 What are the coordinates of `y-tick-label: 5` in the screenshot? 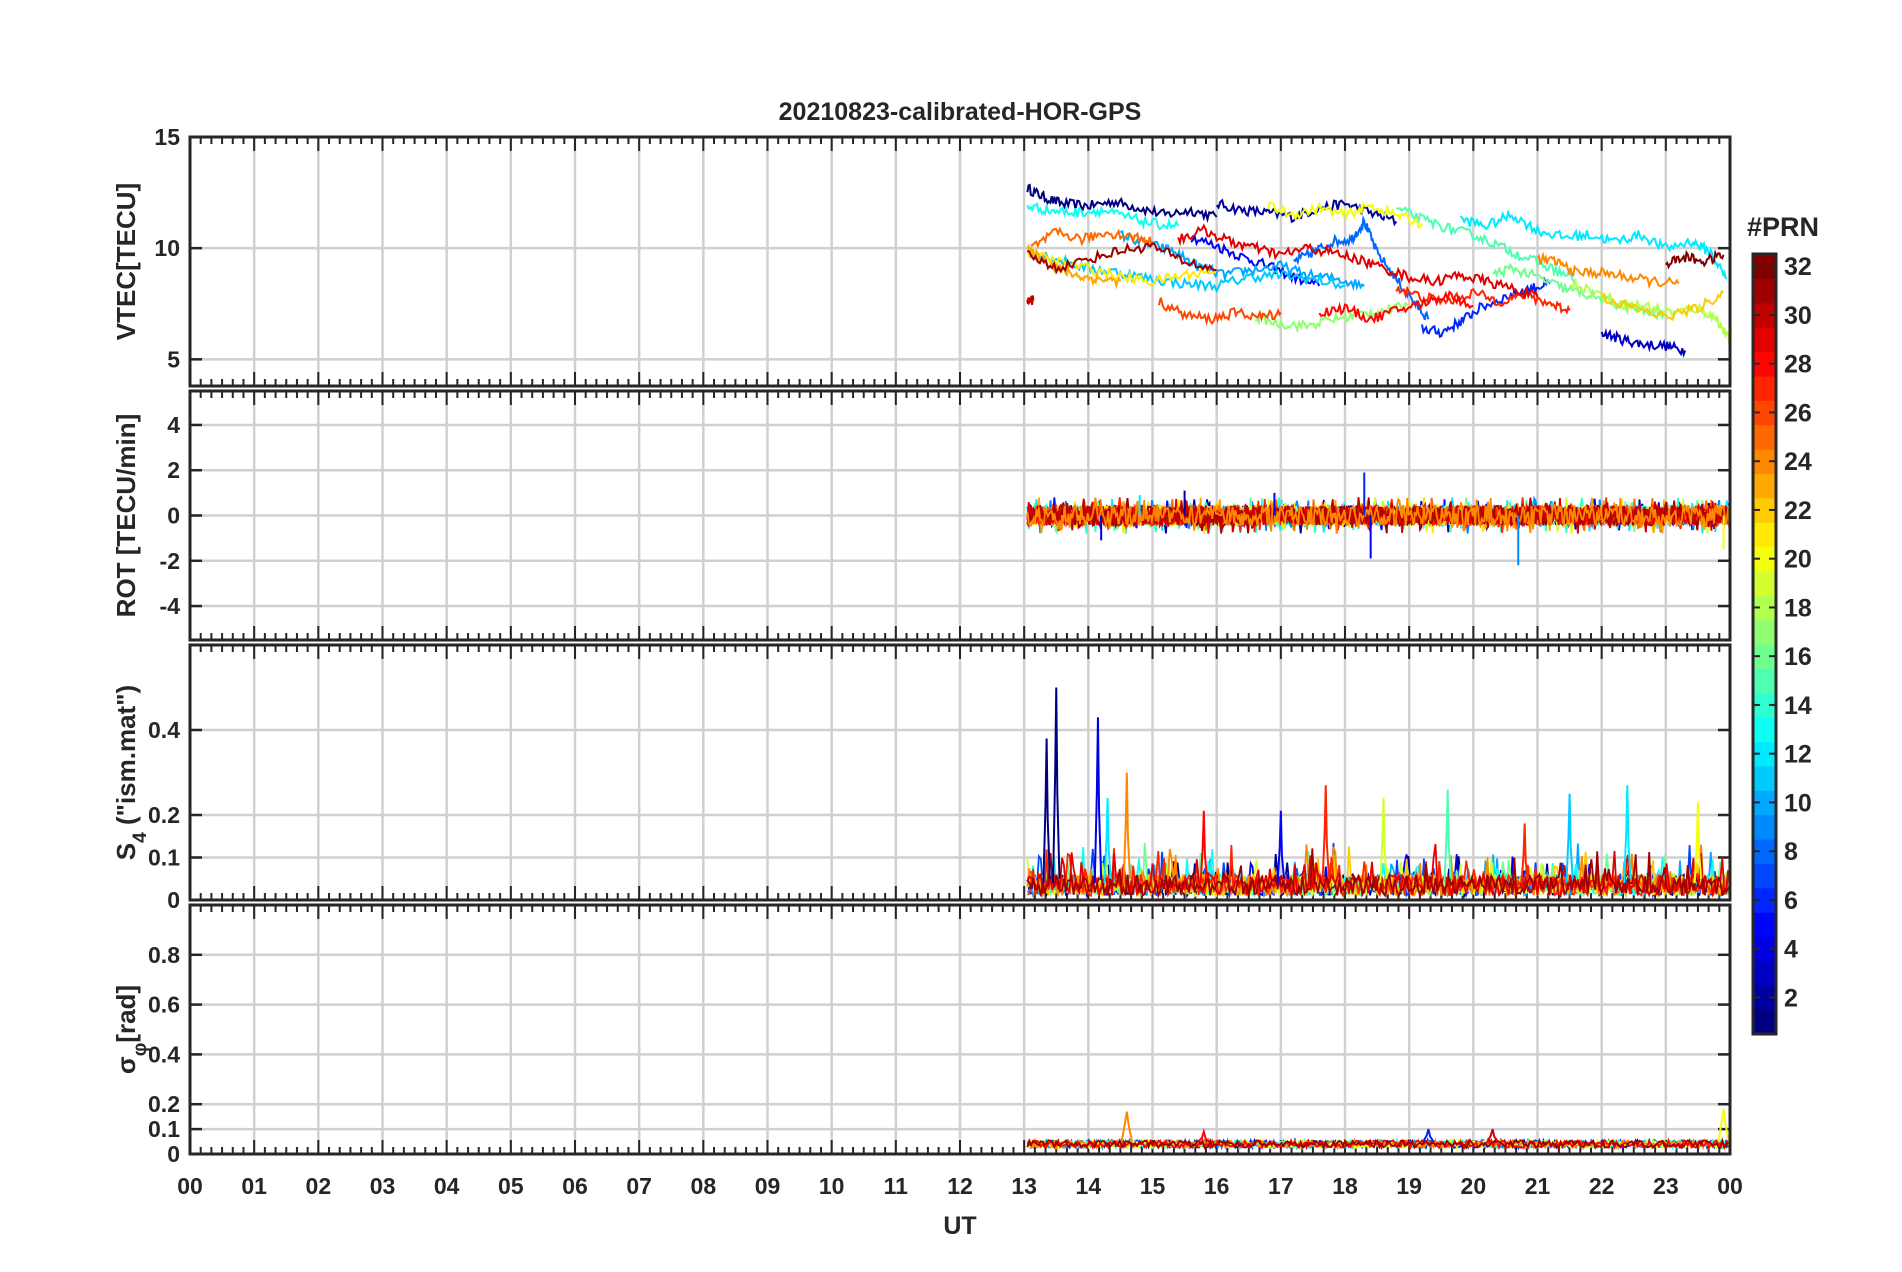 It's located at (173, 359).